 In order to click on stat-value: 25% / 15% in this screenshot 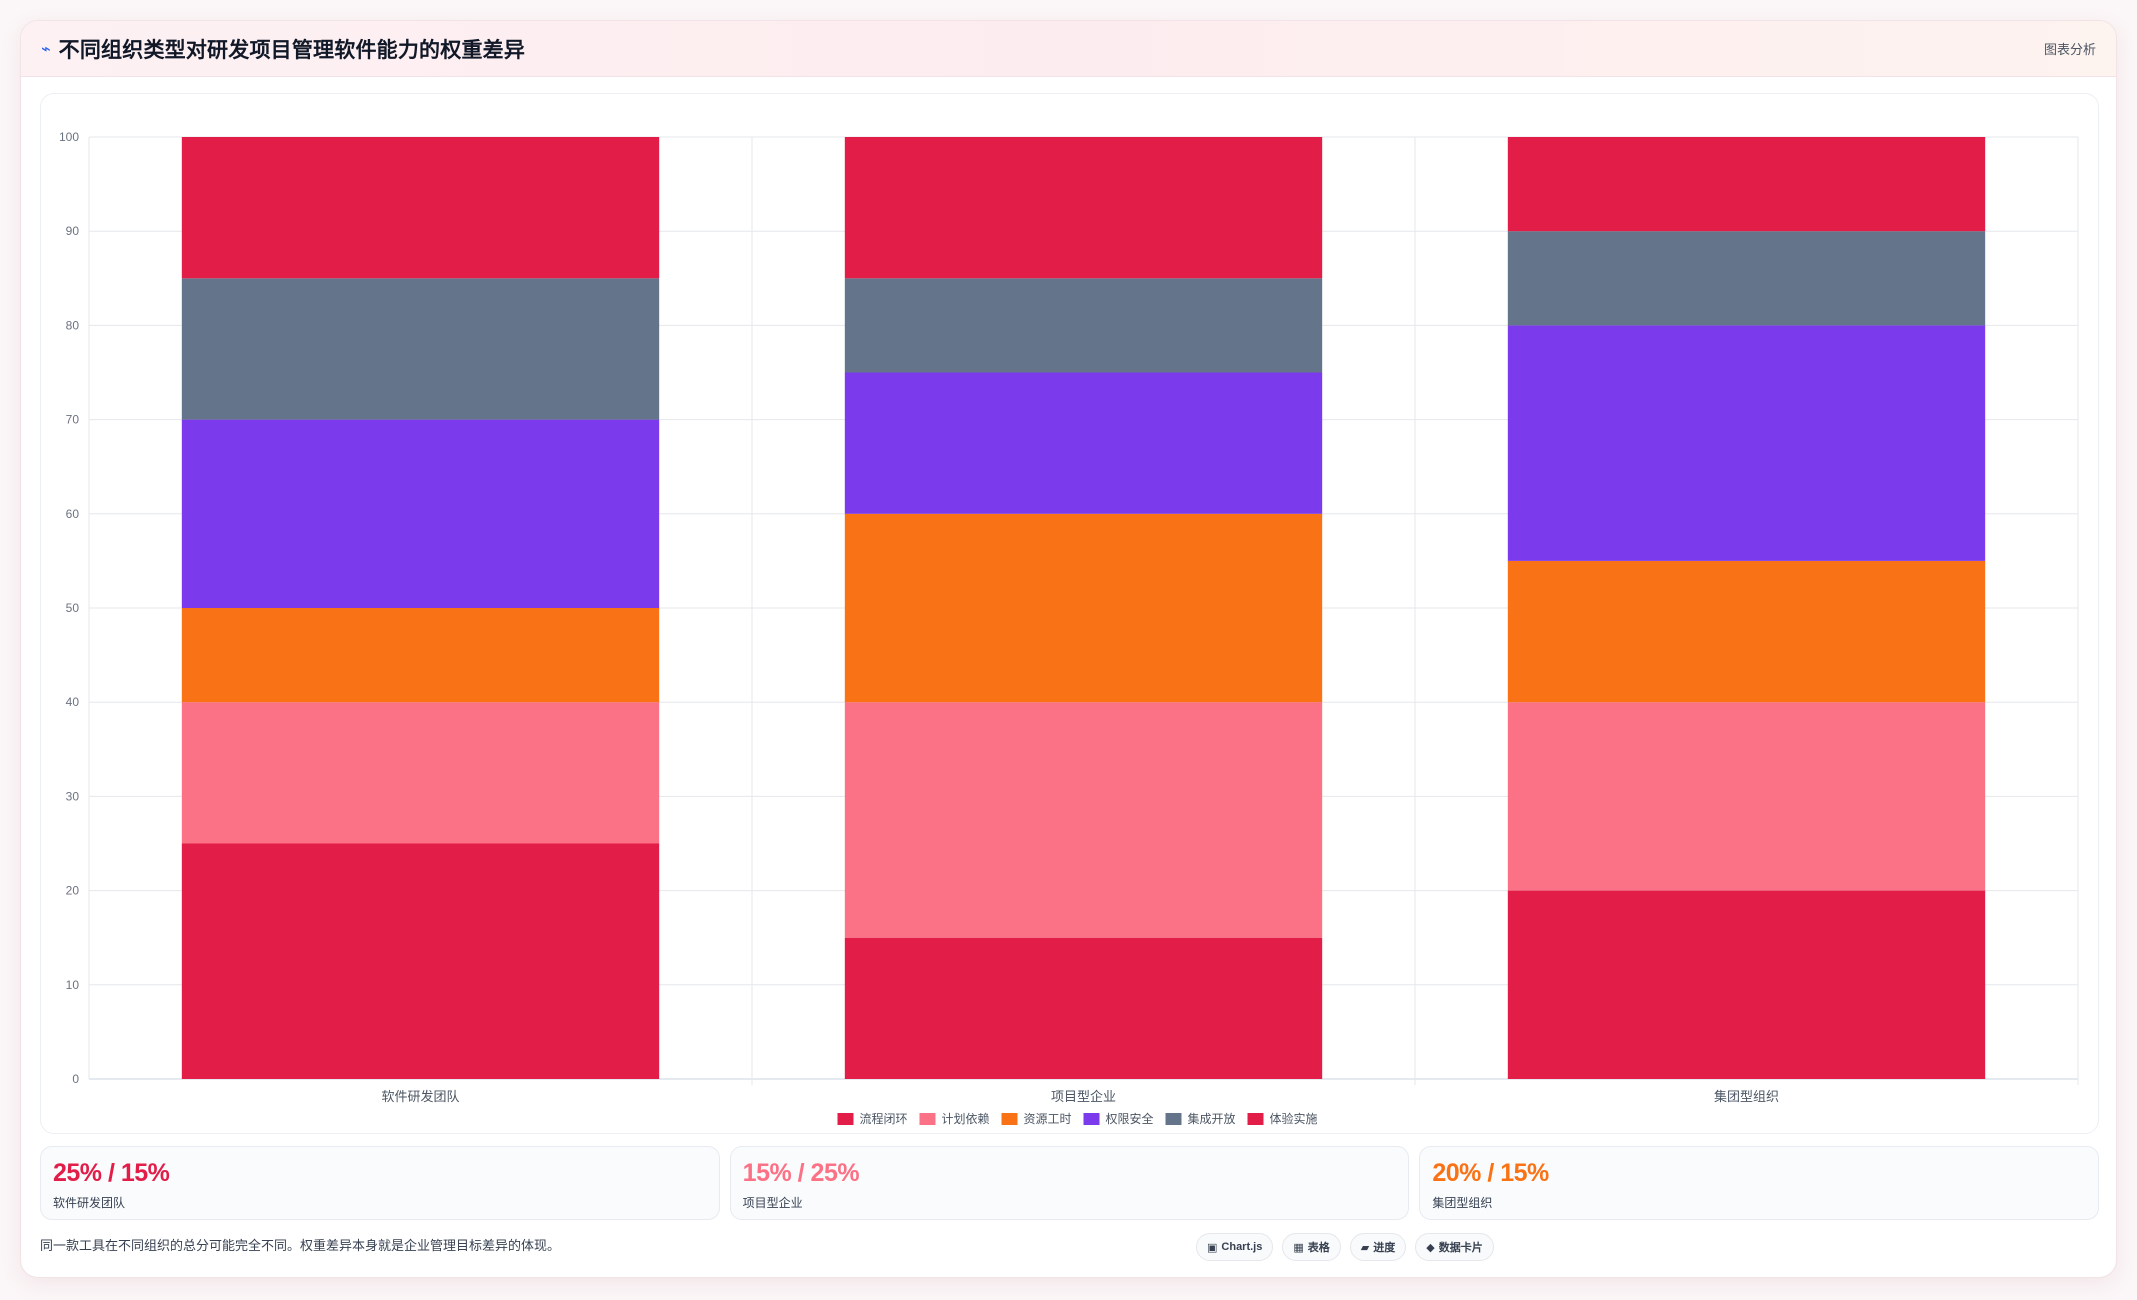, I will do `click(111, 1173)`.